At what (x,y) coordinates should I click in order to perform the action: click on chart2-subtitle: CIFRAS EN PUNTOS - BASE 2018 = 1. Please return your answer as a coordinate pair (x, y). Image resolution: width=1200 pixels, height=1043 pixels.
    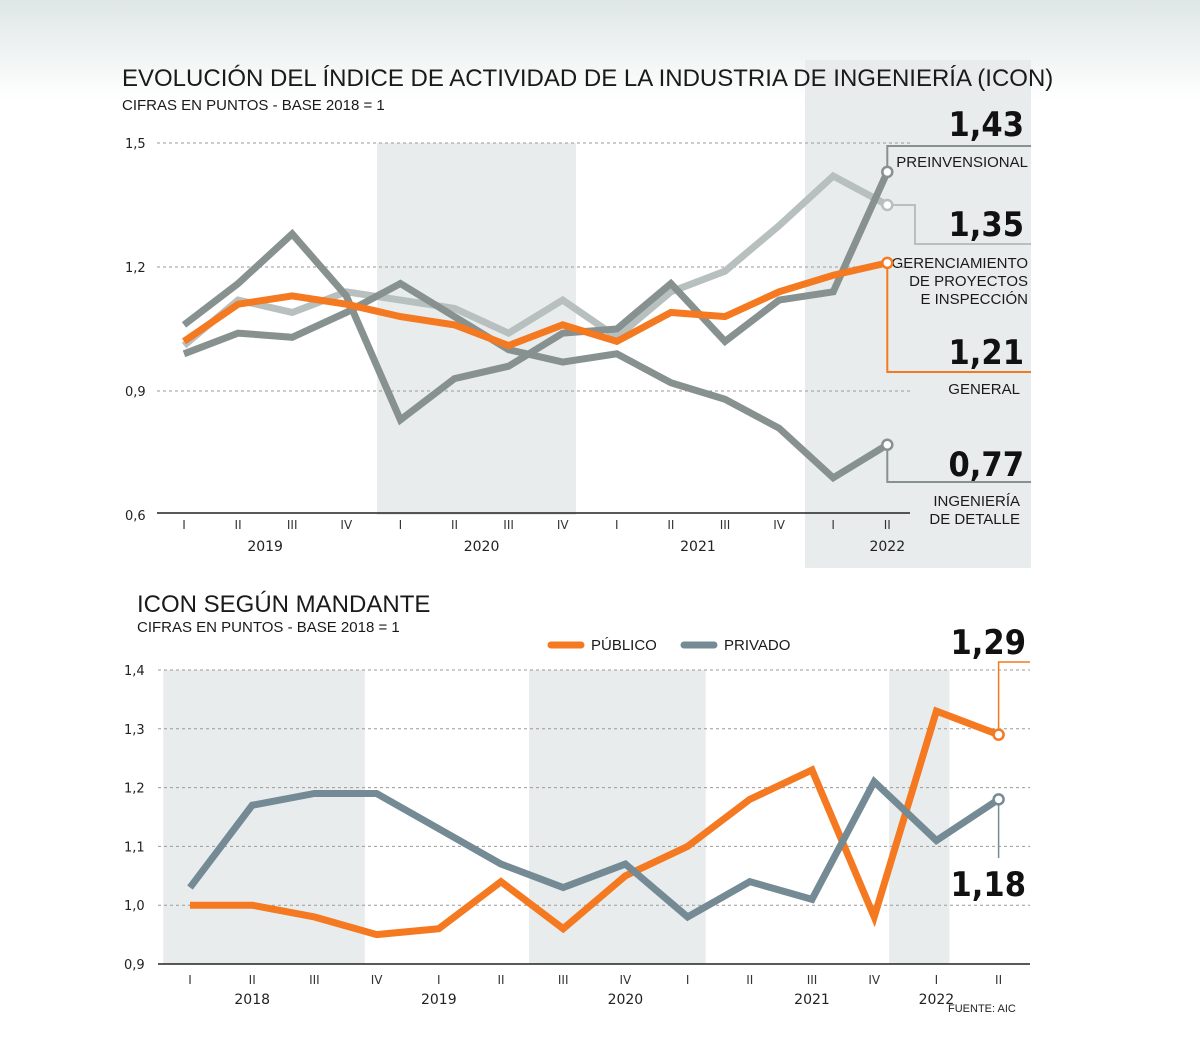
    Looking at the image, I should click on (268, 627).